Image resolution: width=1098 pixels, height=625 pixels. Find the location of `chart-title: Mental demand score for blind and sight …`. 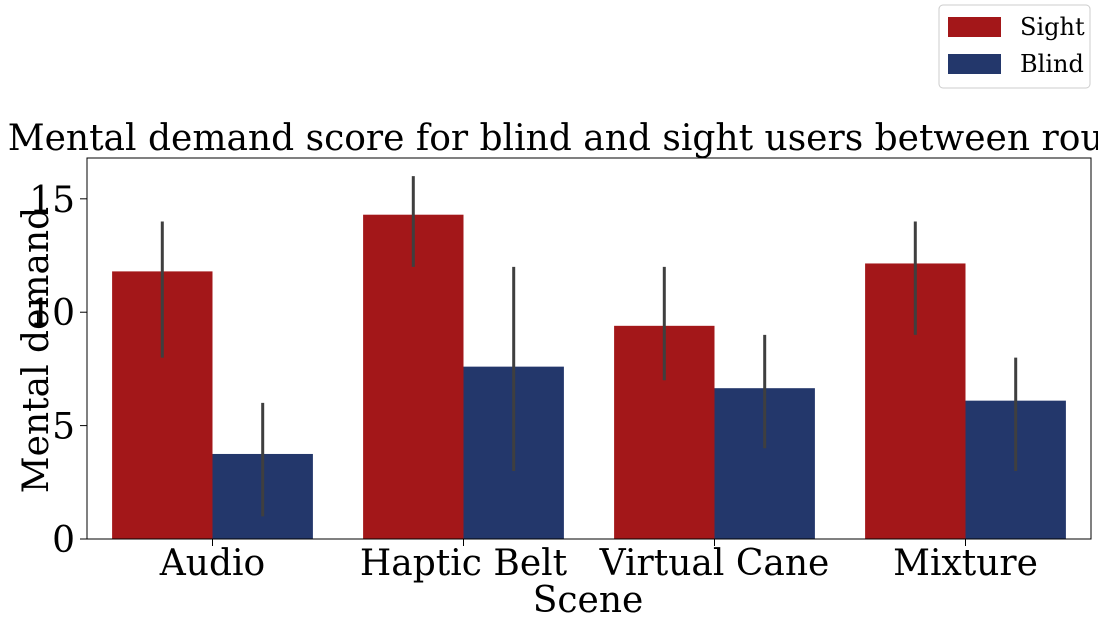

chart-title: Mental demand score for blind and sight … is located at coordinates (553, 138).